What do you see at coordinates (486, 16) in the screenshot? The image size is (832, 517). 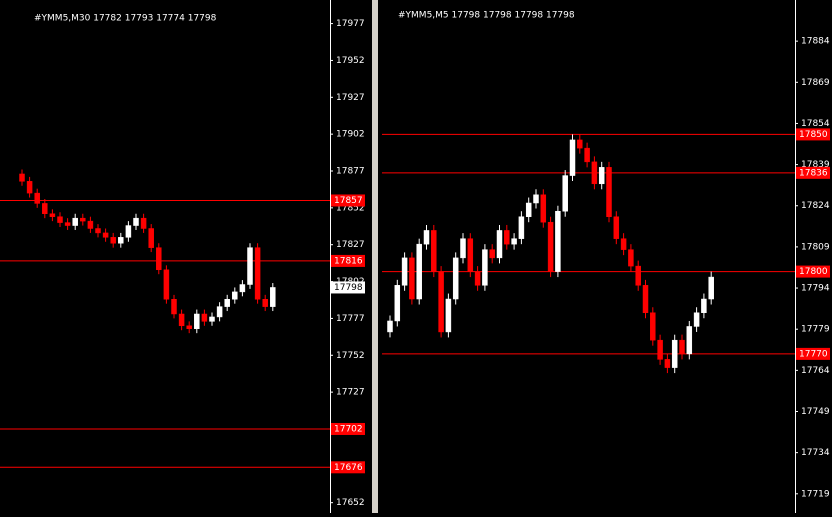 I see `chart-title: #YMM5,M5 17798 17798 17798 17798` at bounding box center [486, 16].